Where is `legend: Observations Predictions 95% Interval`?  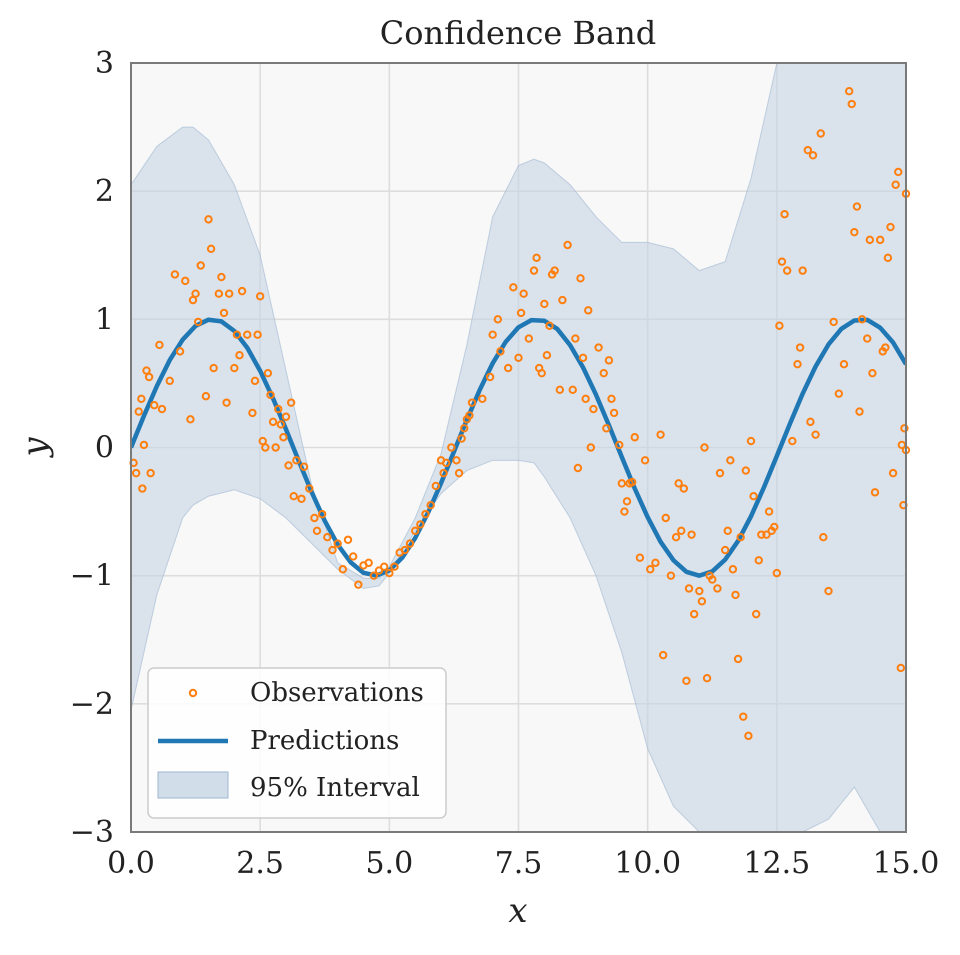
legend: Observations Predictions 95% Interval is located at coordinates (297, 743).